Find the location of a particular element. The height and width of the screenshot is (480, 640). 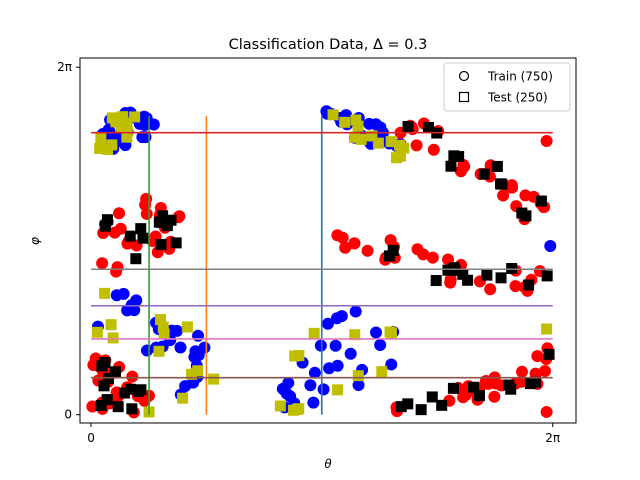

y-tick-label: 0 is located at coordinates (68, 415).